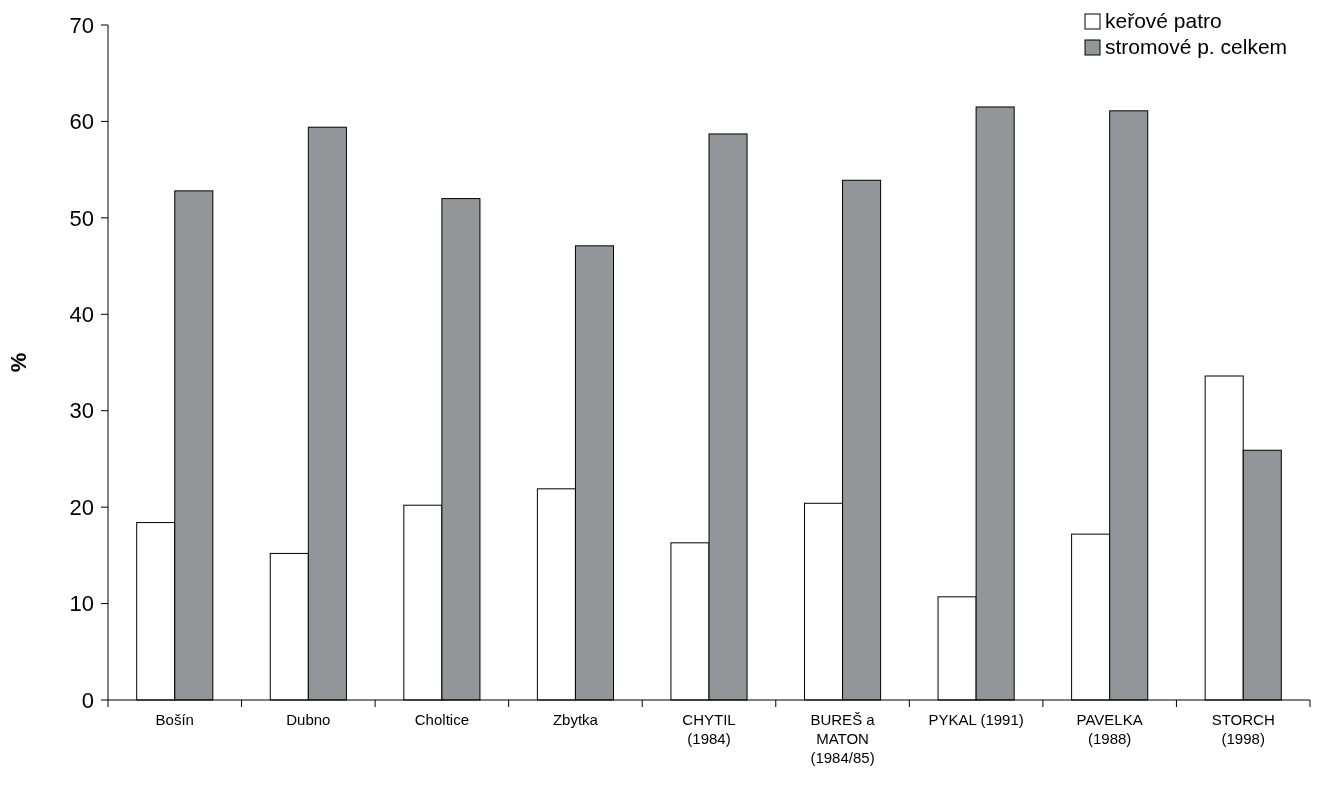 The width and height of the screenshot is (1323, 791). What do you see at coordinates (81, 604) in the screenshot?
I see `y-tick-label: 10` at bounding box center [81, 604].